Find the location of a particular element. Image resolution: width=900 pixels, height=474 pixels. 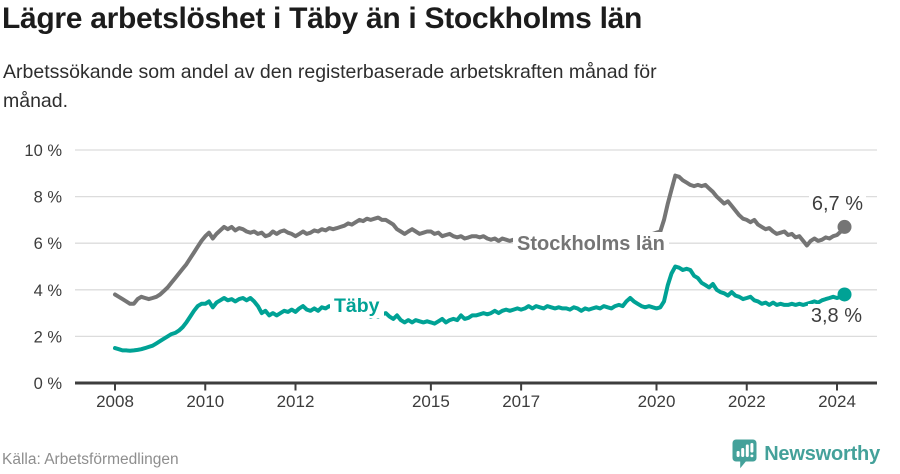

x-axis-tick-label: 2024 is located at coordinates (837, 401).